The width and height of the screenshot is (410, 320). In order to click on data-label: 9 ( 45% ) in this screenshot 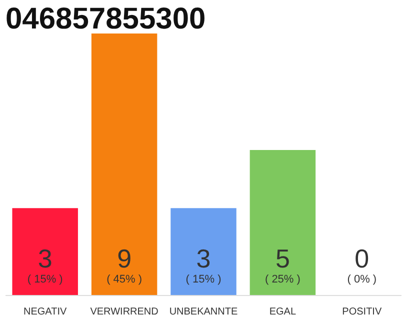, I will do `click(124, 265)`.